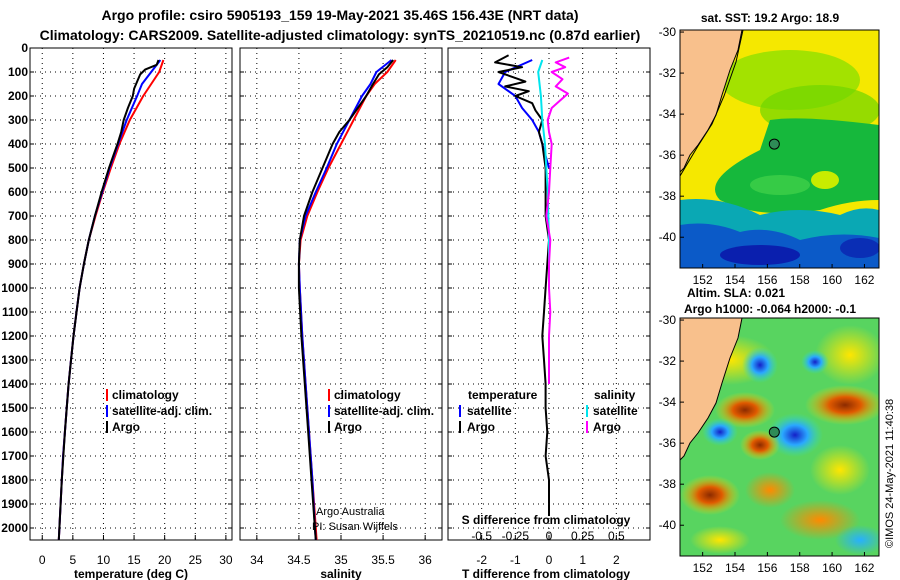 The width and height of the screenshot is (900, 580). I want to click on series-line-s-argo, so click(557, 220).